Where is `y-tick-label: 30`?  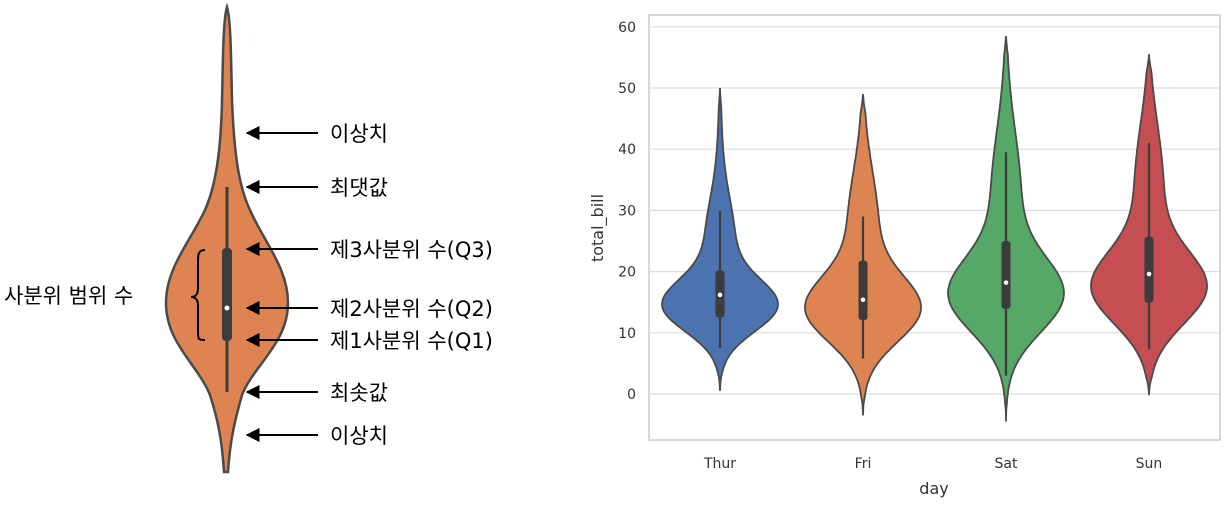 y-tick-label: 30 is located at coordinates (627, 211).